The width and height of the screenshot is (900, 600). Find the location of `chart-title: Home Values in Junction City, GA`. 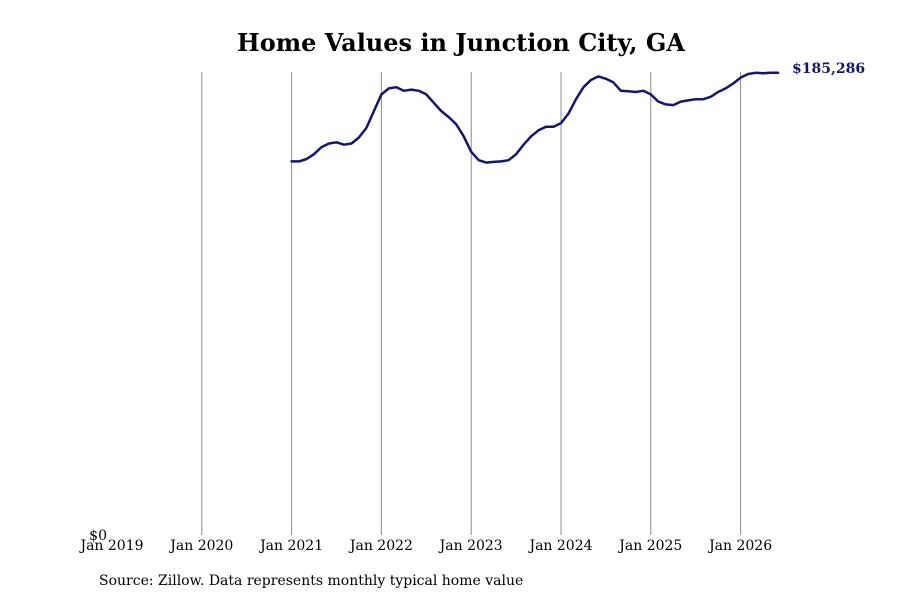

chart-title: Home Values in Junction City, GA is located at coordinates (461, 42).